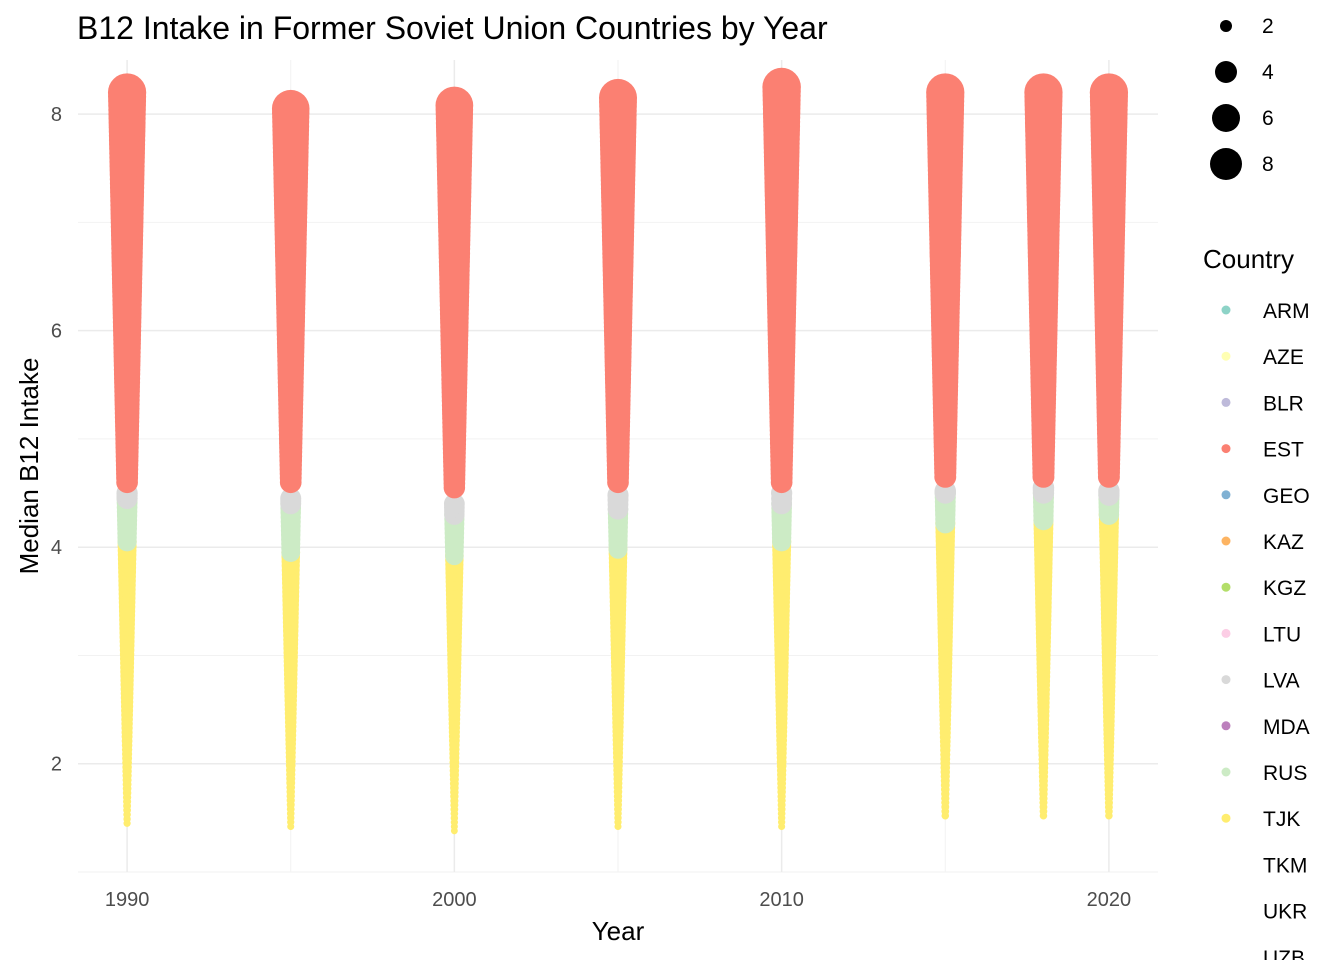 The height and width of the screenshot is (960, 1344). I want to click on size-legend-label: 4, so click(1268, 72).